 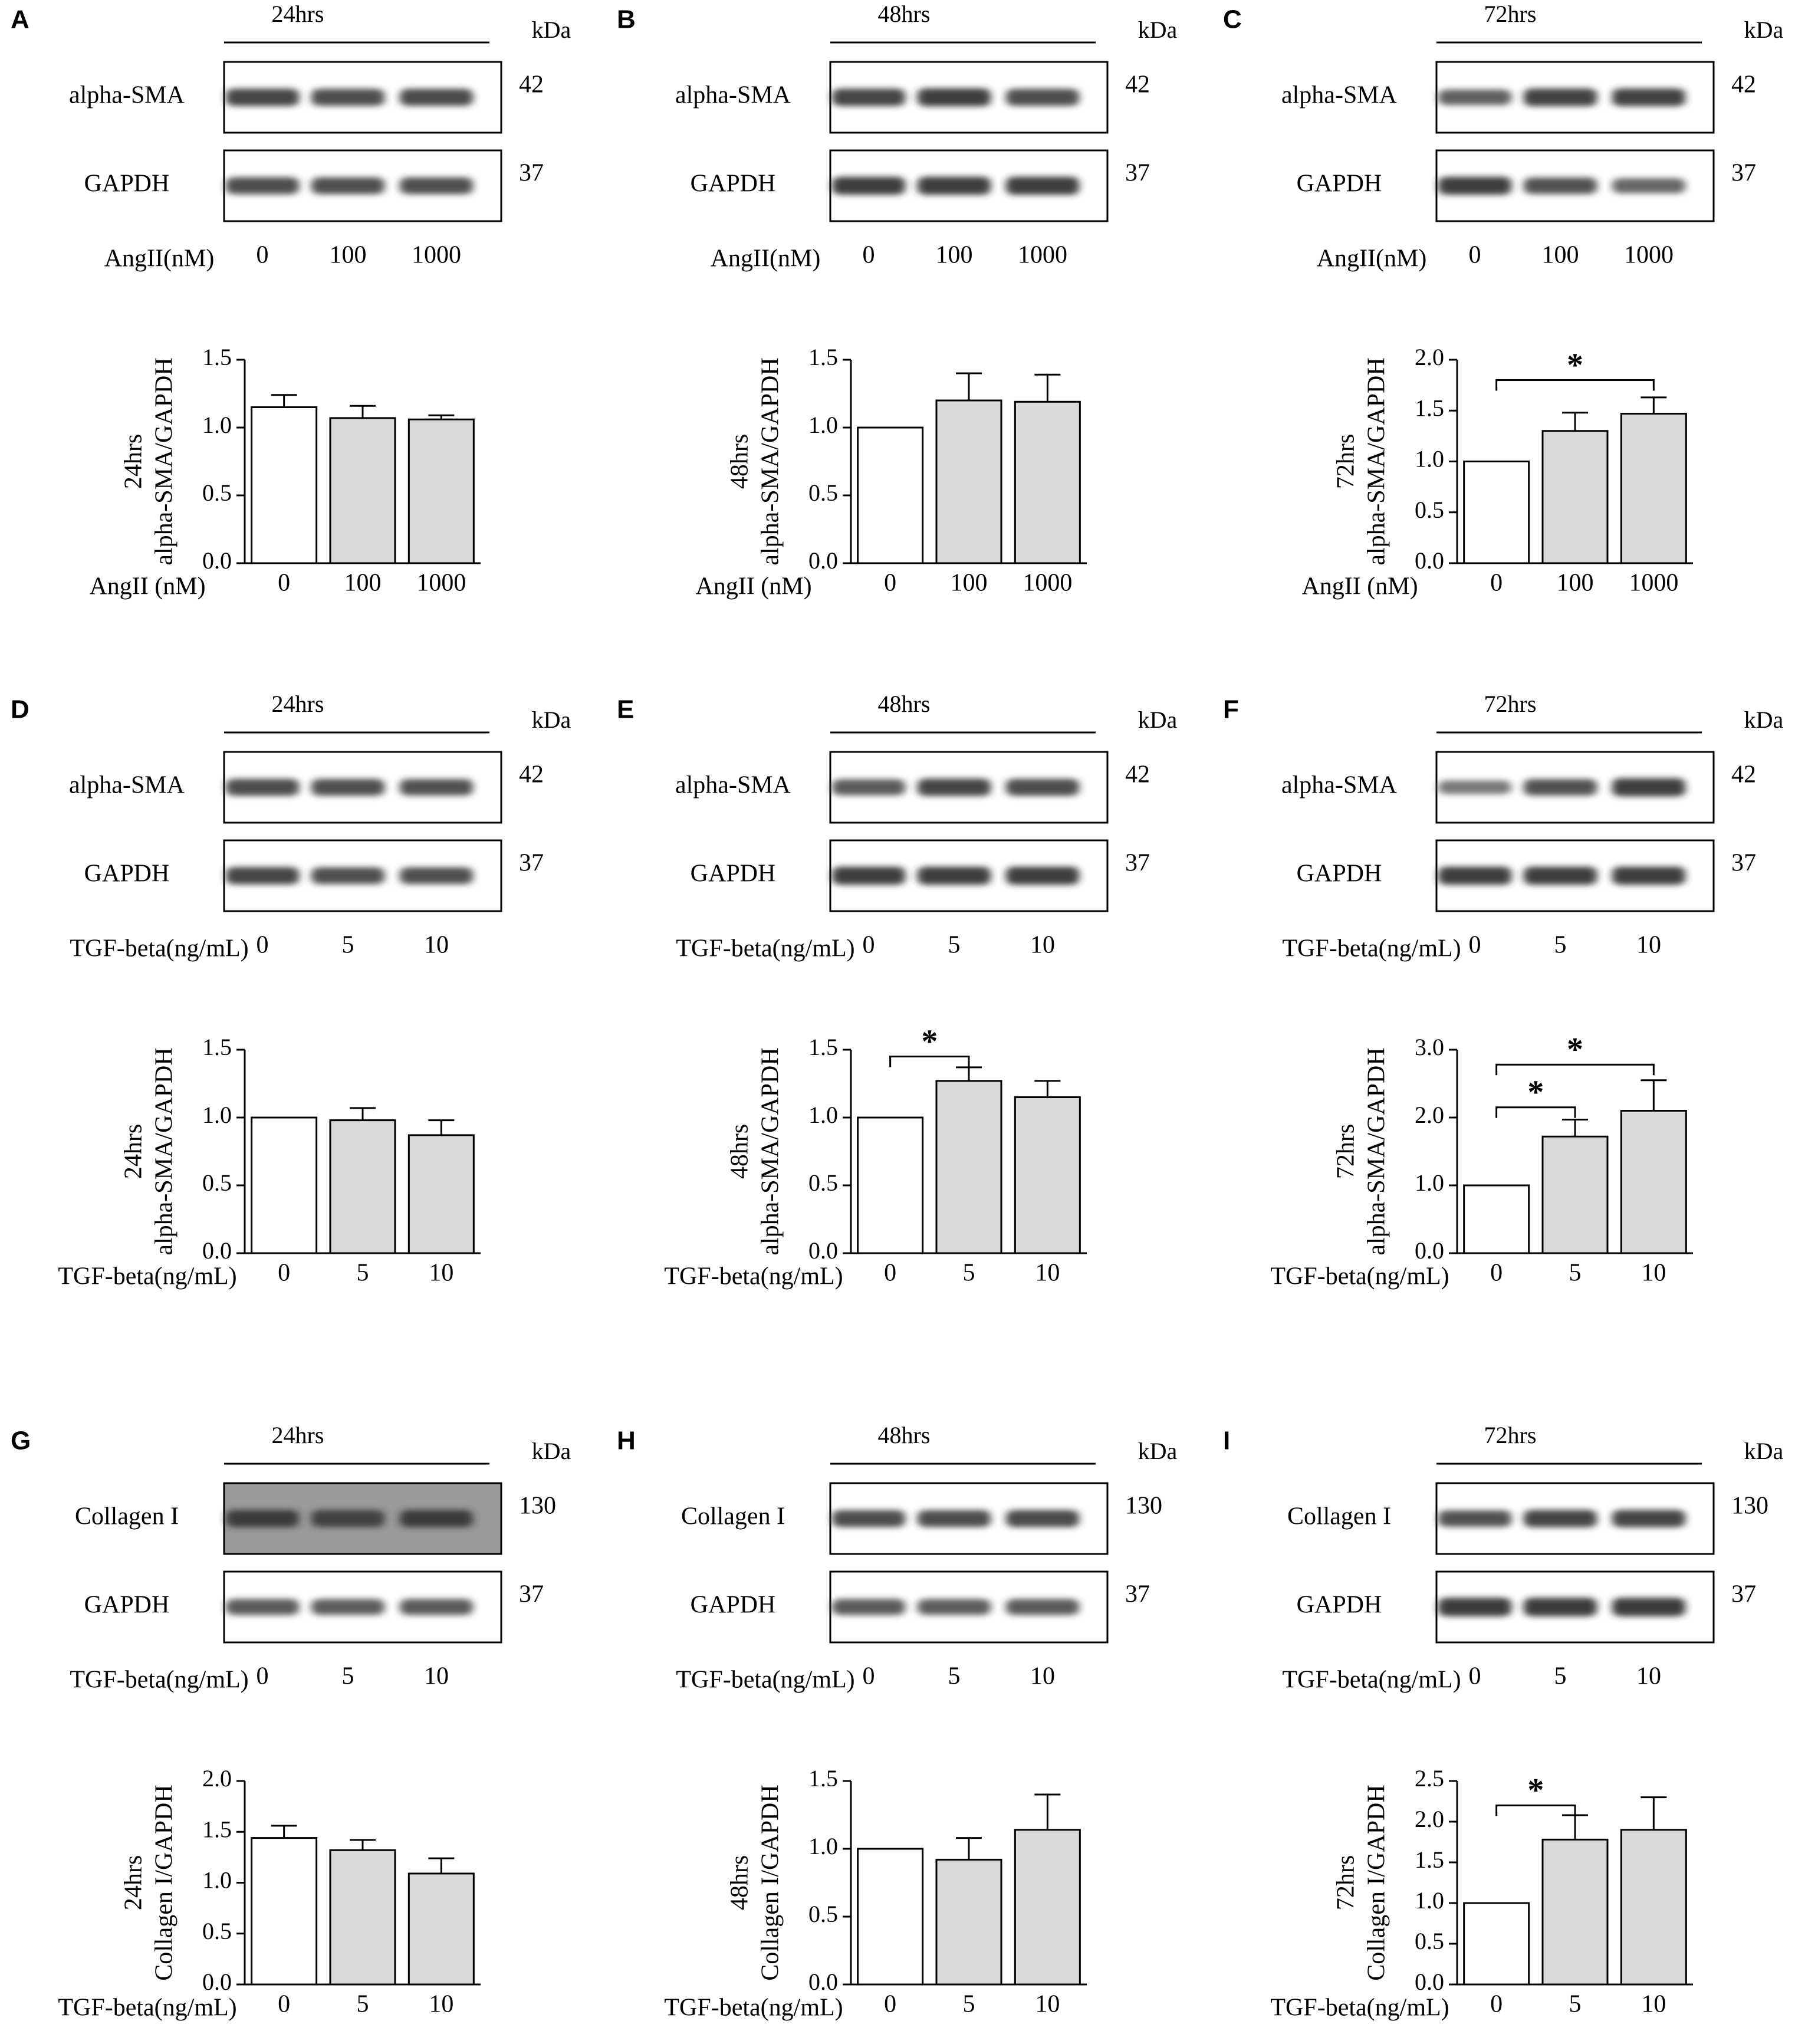 What do you see at coordinates (1339, 1516) in the screenshot?
I see `blot-row-label: Collagen I` at bounding box center [1339, 1516].